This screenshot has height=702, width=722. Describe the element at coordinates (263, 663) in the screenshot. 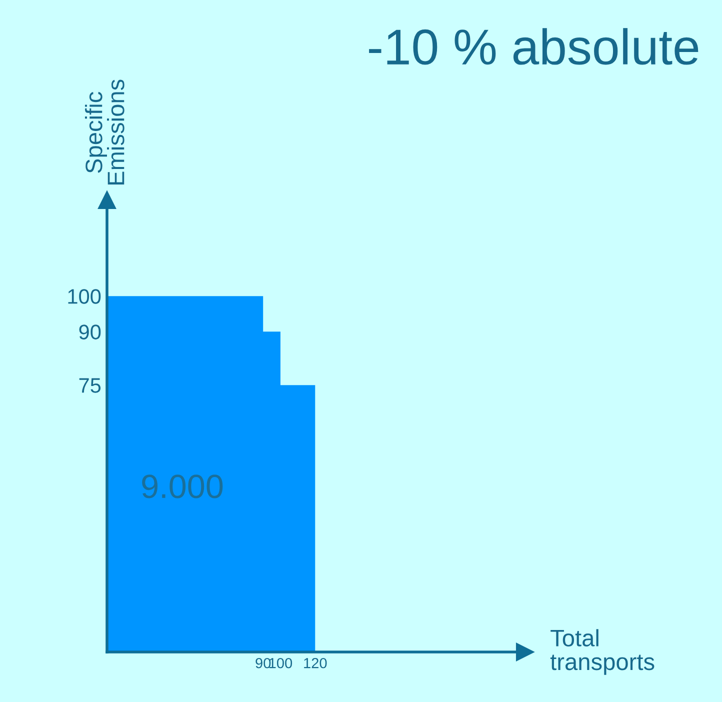

I see `x-tick-label: 90` at that location.